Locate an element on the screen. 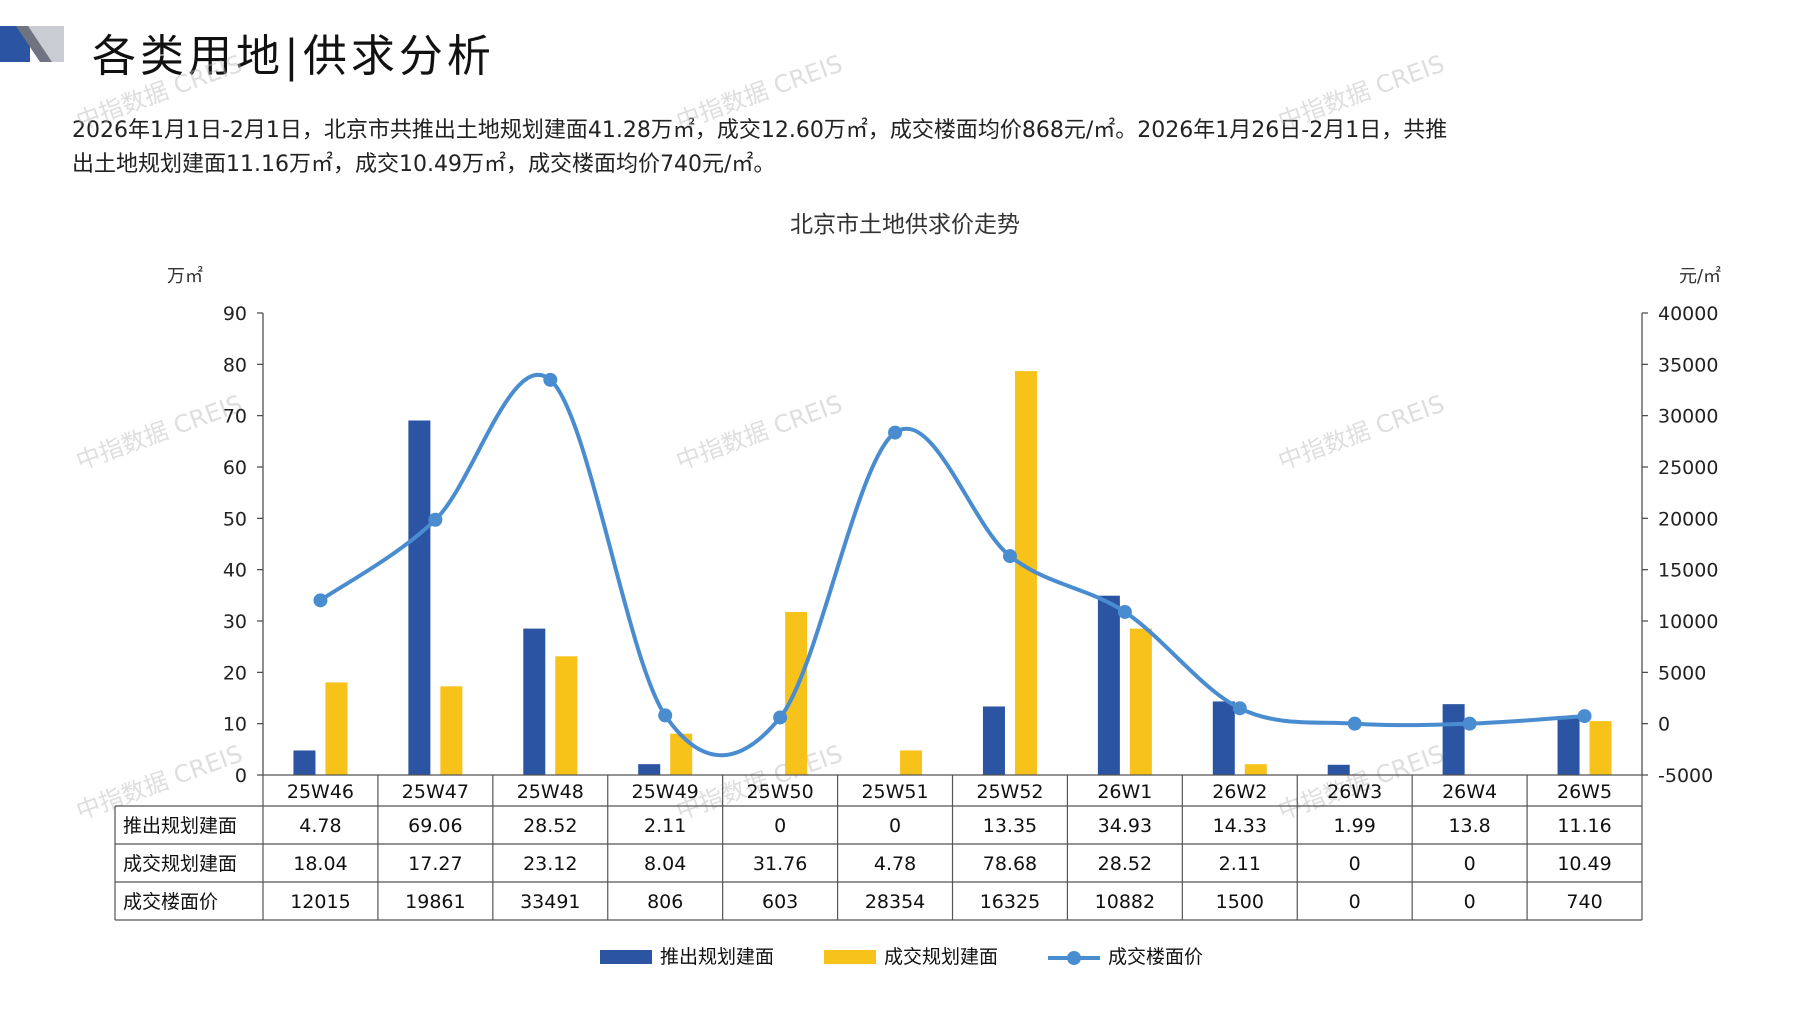 This screenshot has width=1797, height=1010. table-cell-value: 14.33 is located at coordinates (1240, 826).